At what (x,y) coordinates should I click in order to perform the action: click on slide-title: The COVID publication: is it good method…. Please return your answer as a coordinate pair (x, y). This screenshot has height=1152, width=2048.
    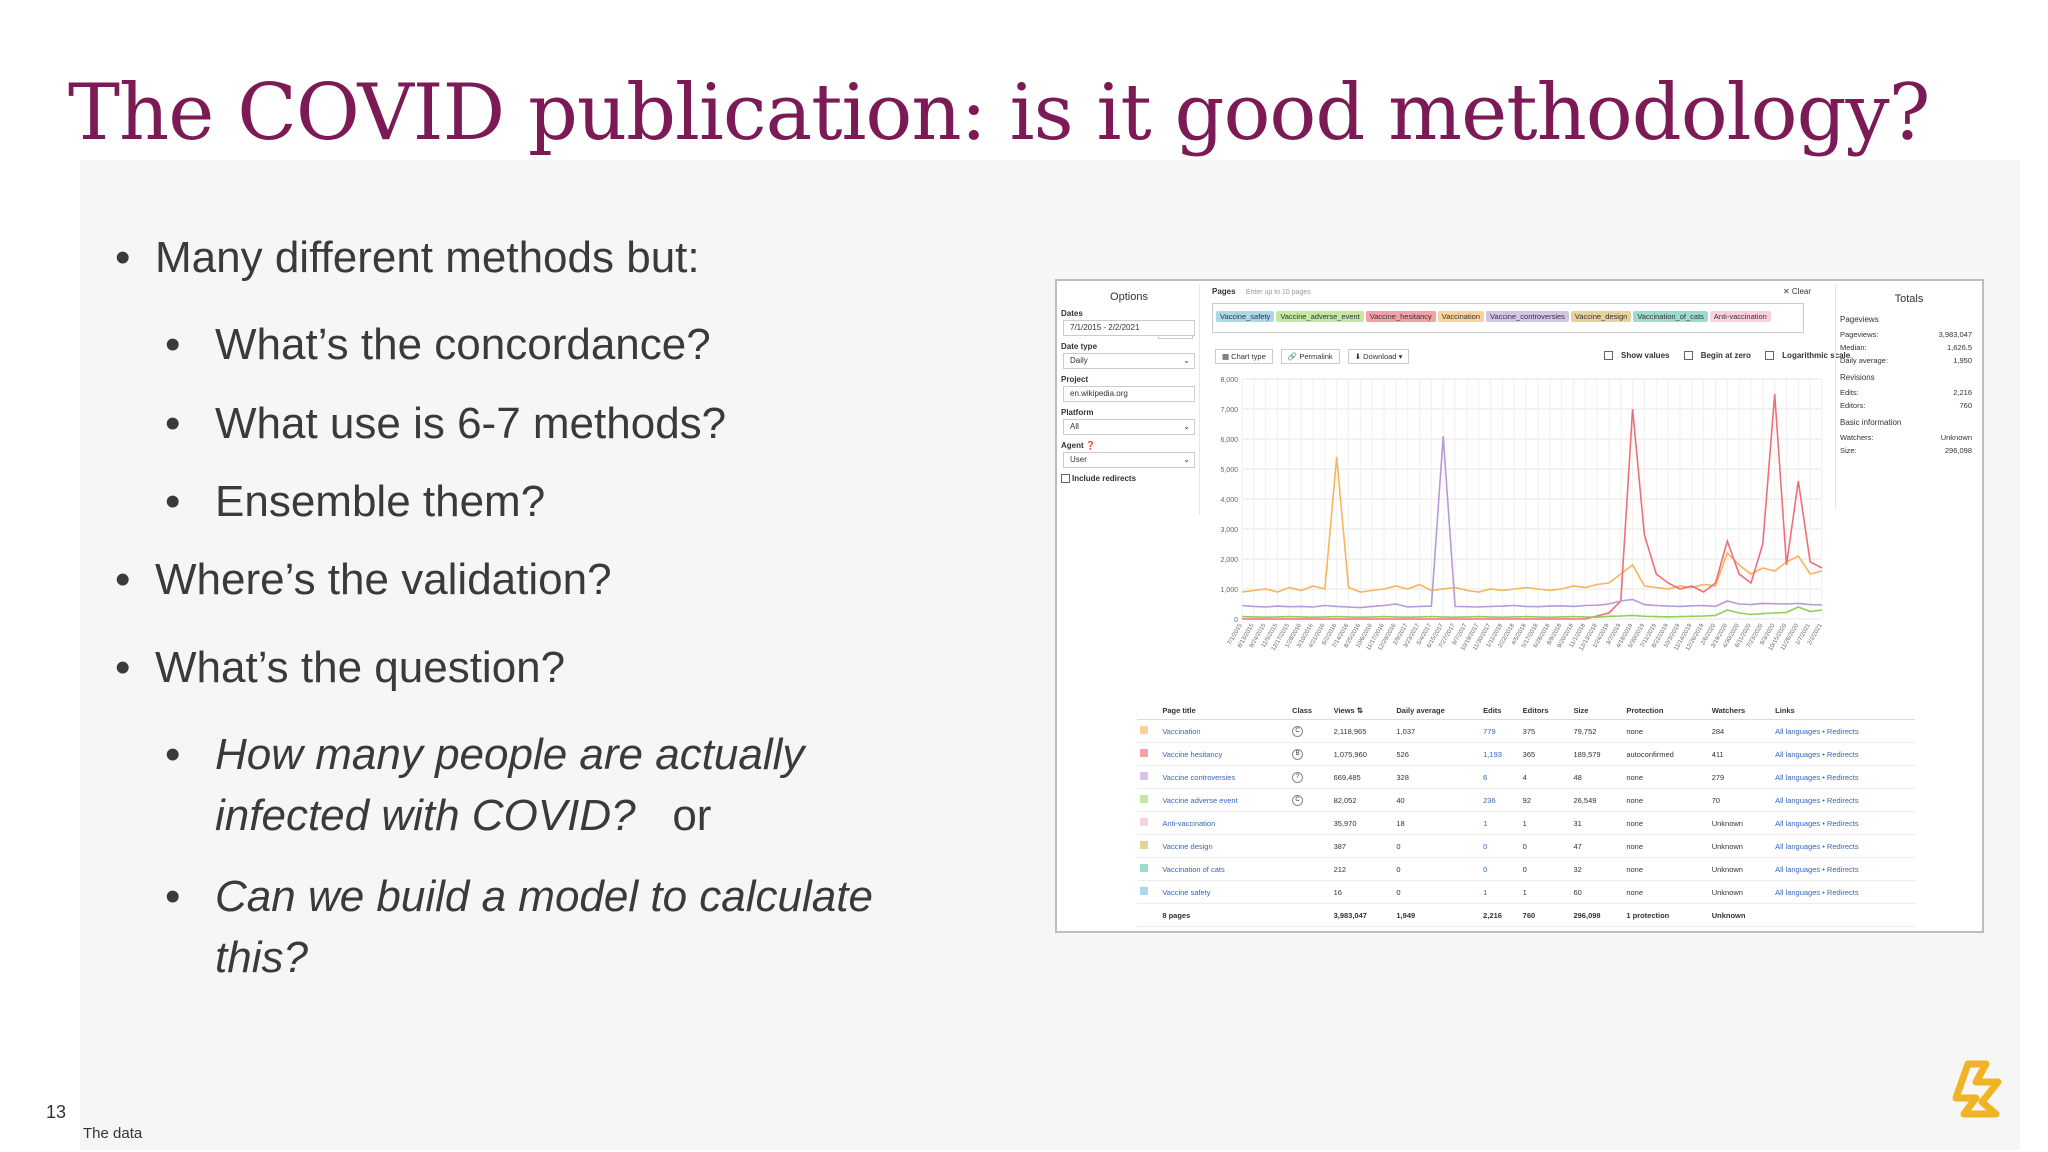
    Looking at the image, I should click on (999, 113).